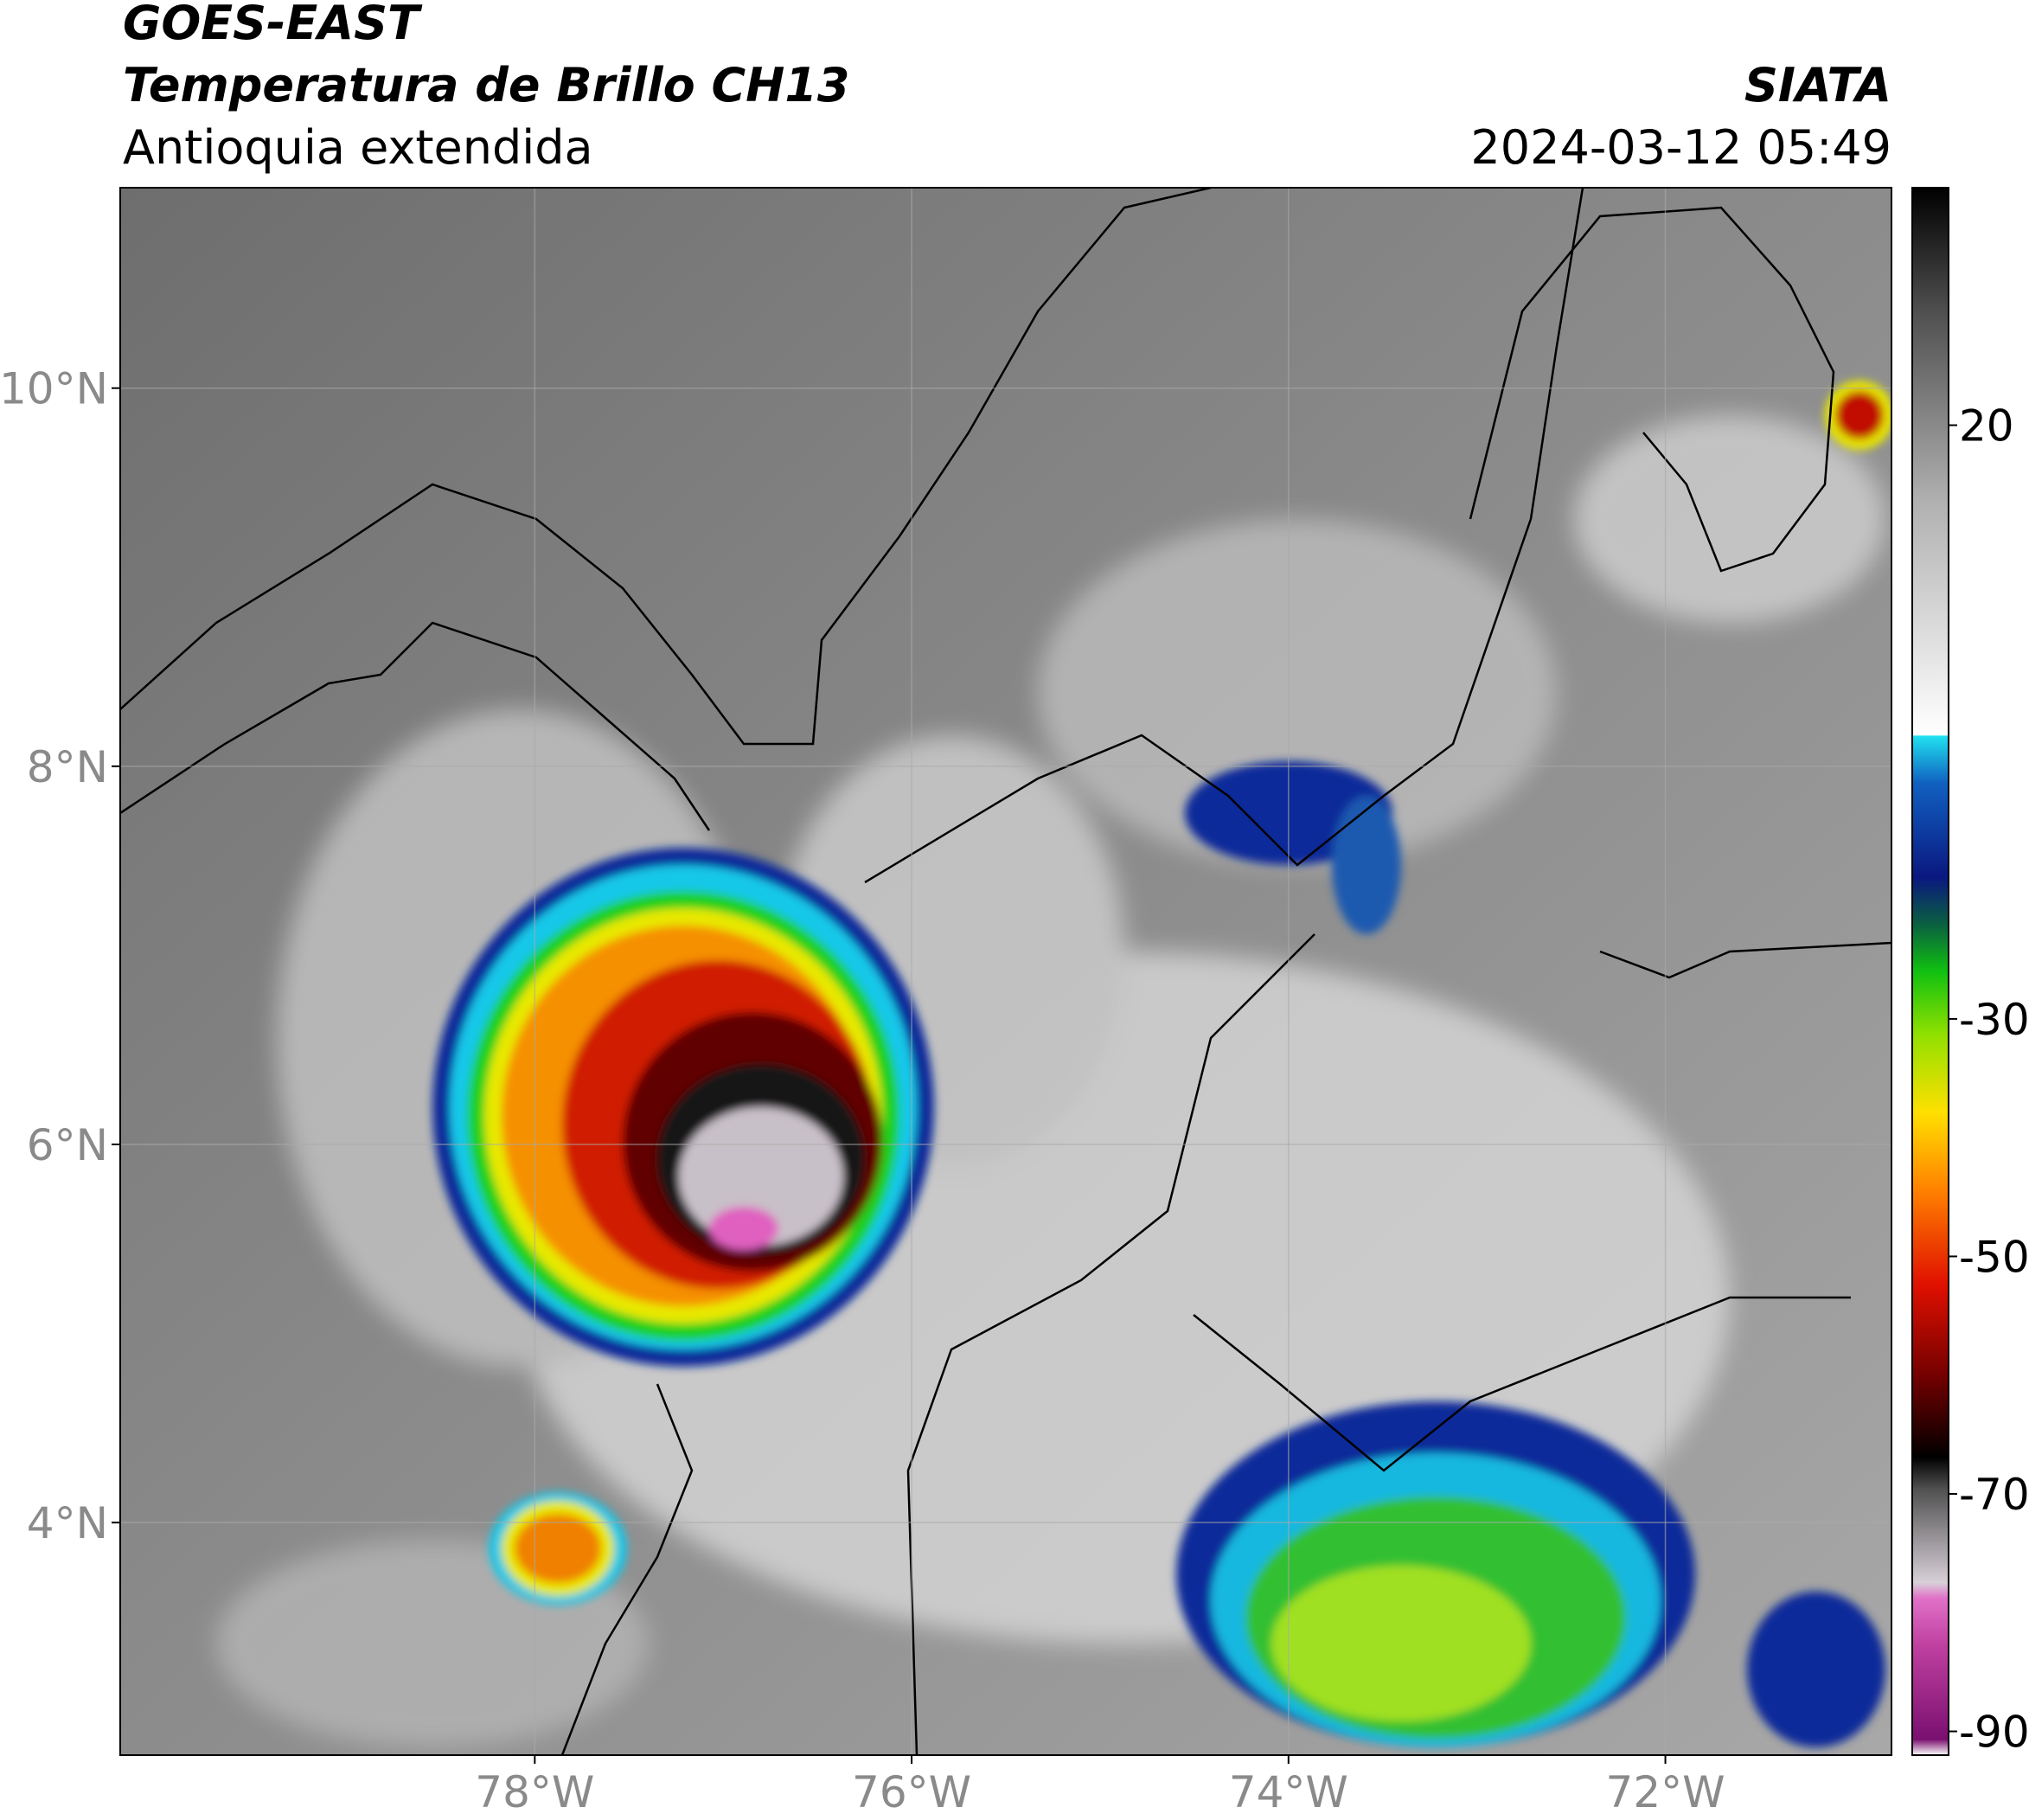 This screenshot has width=2029, height=1820. I want to click on timestamp: 2024-03-12 05:49, so click(1680, 147).